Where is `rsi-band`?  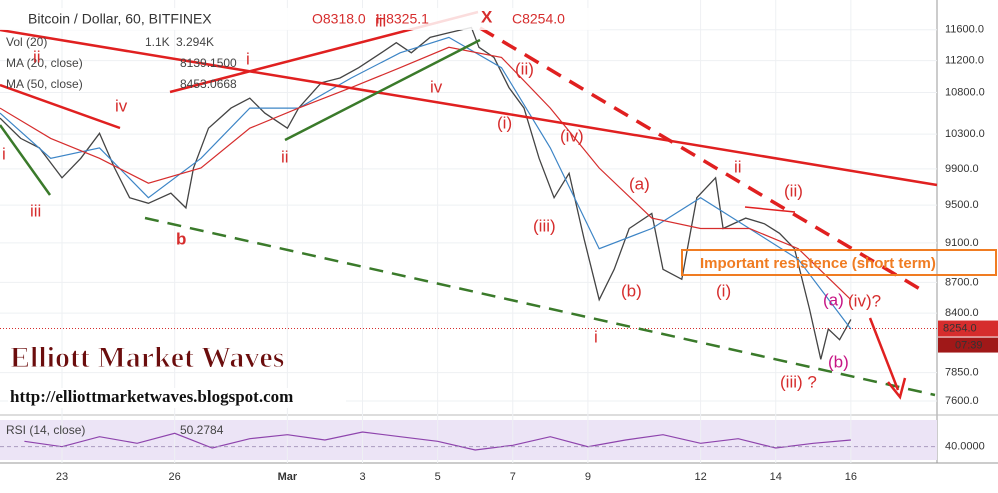 rsi-band is located at coordinates (468, 440).